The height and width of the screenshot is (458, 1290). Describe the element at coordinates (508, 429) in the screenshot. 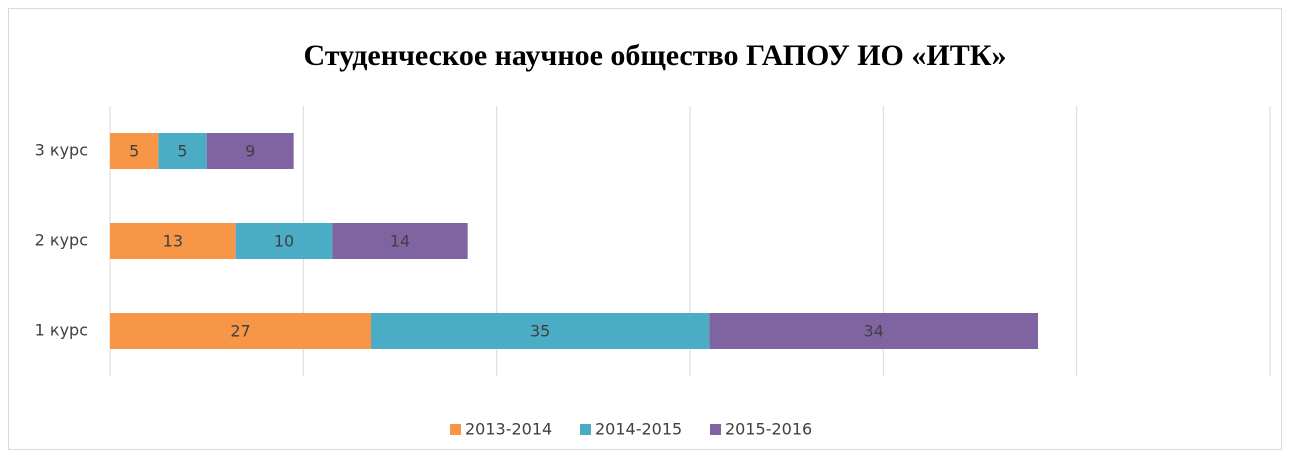

I see `legend-label: 2013-2014` at that location.